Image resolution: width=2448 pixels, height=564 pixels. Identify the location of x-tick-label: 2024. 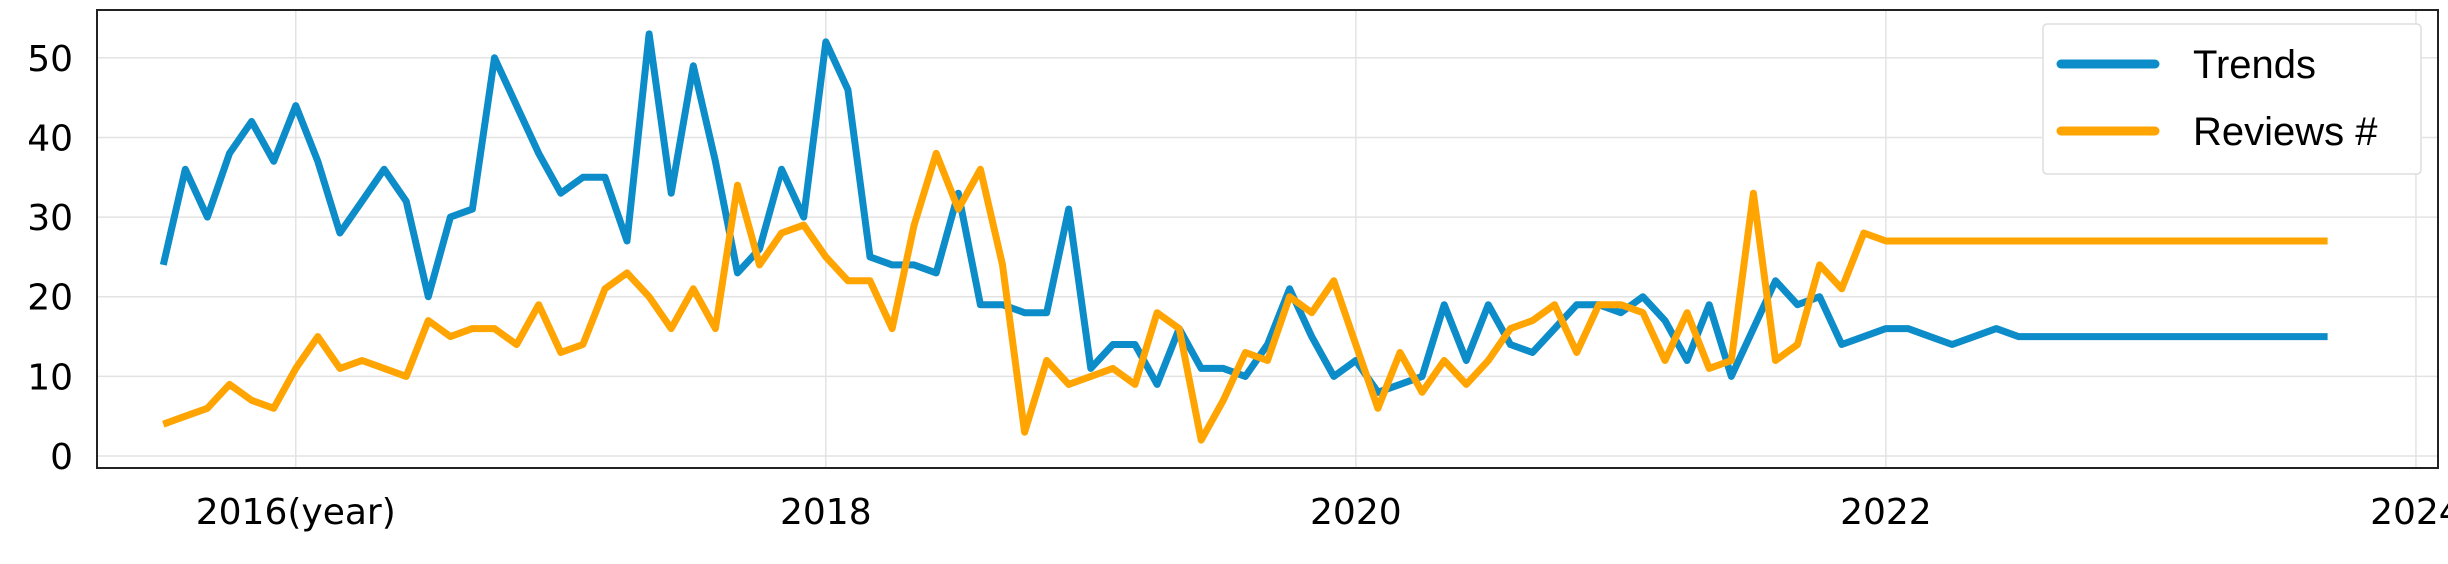
(2409, 512).